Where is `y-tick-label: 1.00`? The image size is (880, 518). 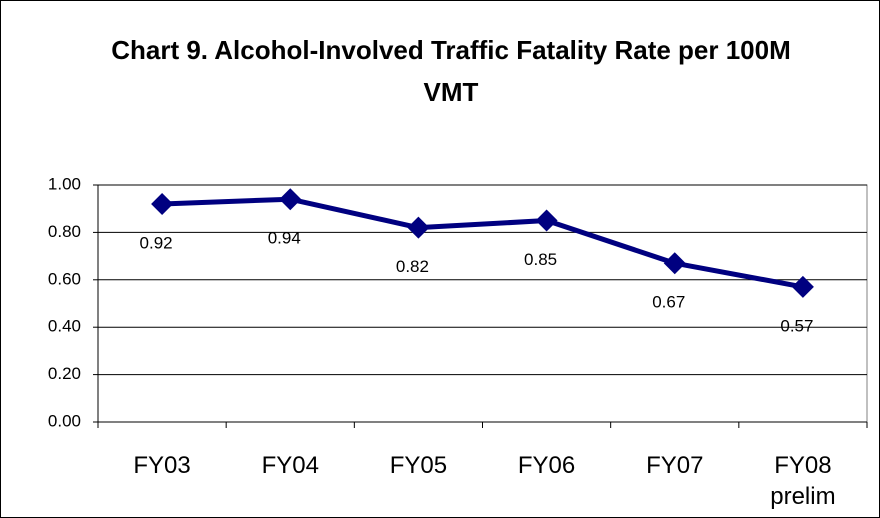 y-tick-label: 1.00 is located at coordinates (64, 183).